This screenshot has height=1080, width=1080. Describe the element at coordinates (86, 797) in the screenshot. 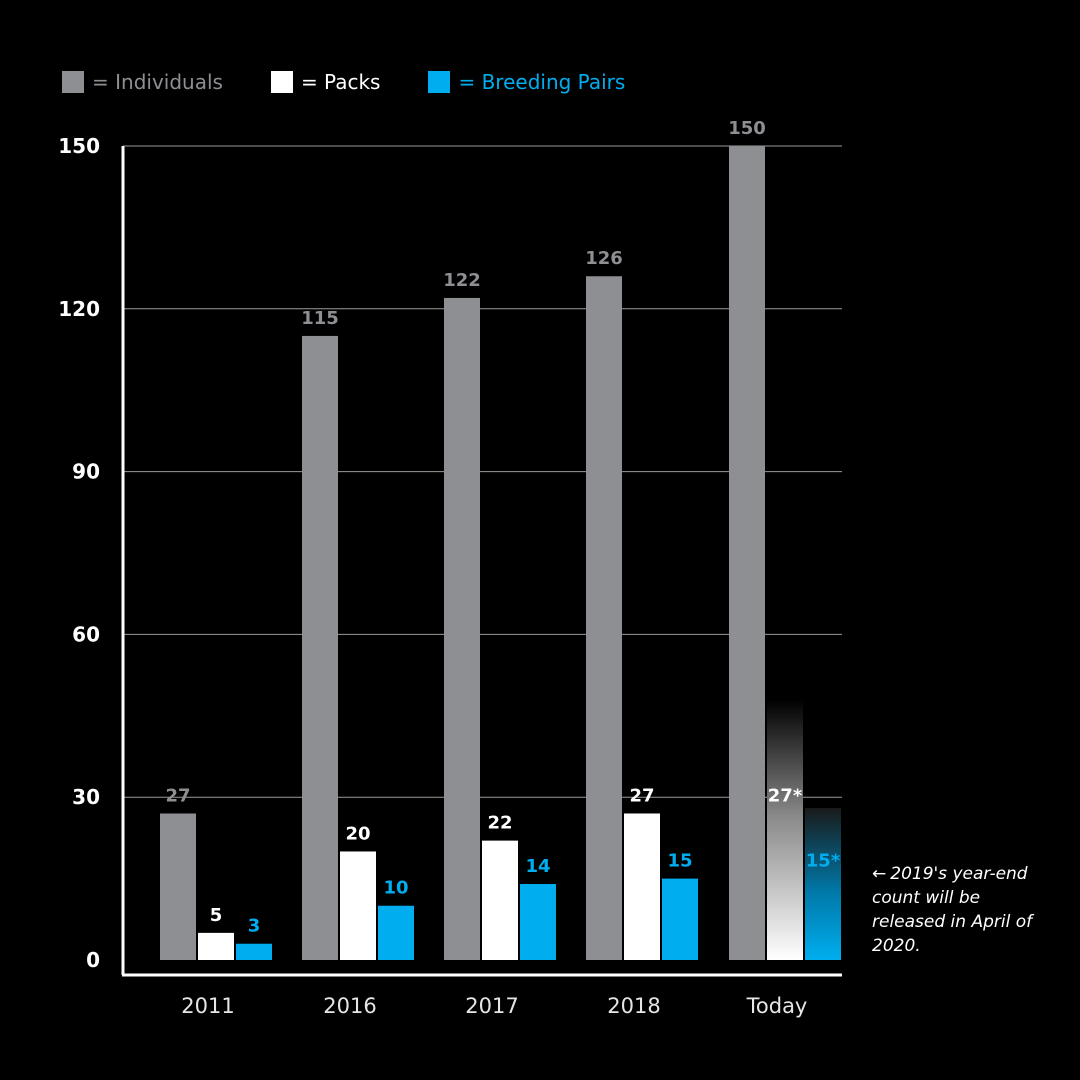

I see `y-tick-label-30: 30` at that location.